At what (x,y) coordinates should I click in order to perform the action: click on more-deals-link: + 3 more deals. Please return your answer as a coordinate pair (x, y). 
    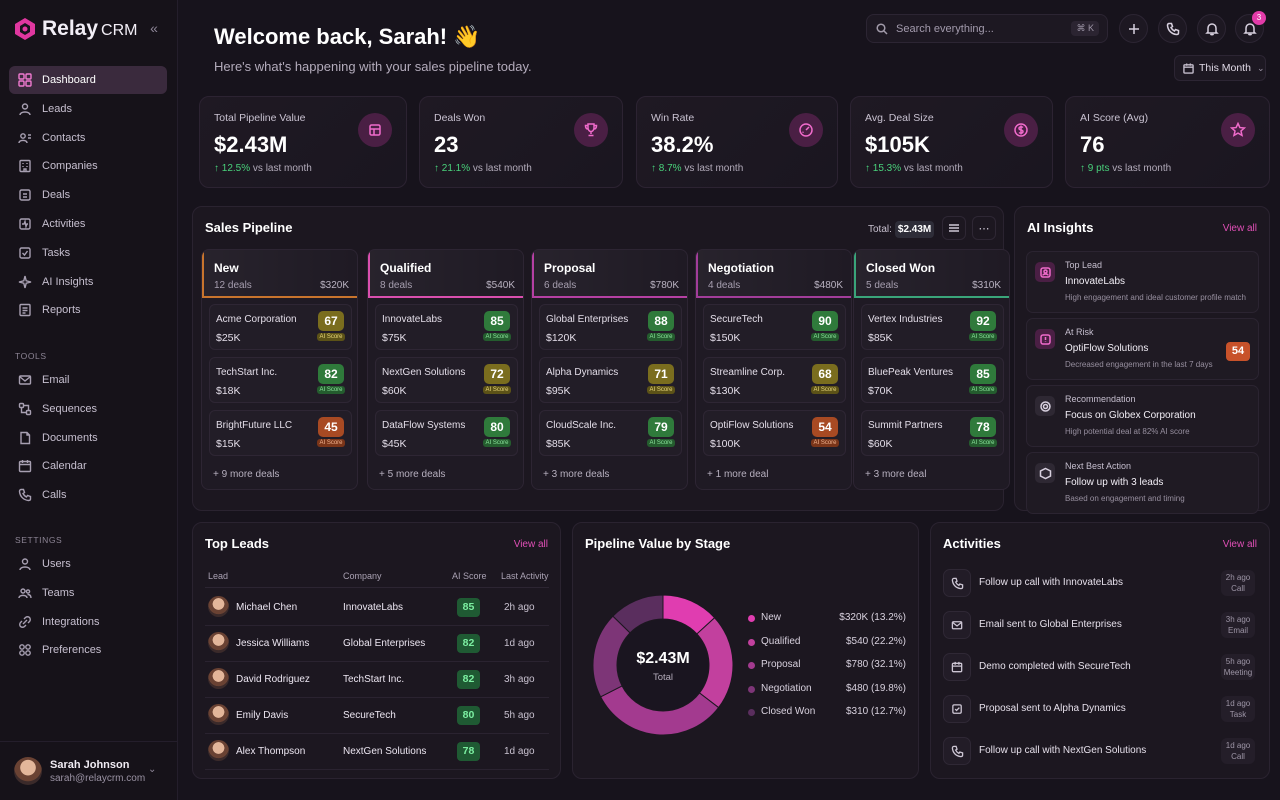
    Looking at the image, I should click on (576, 474).